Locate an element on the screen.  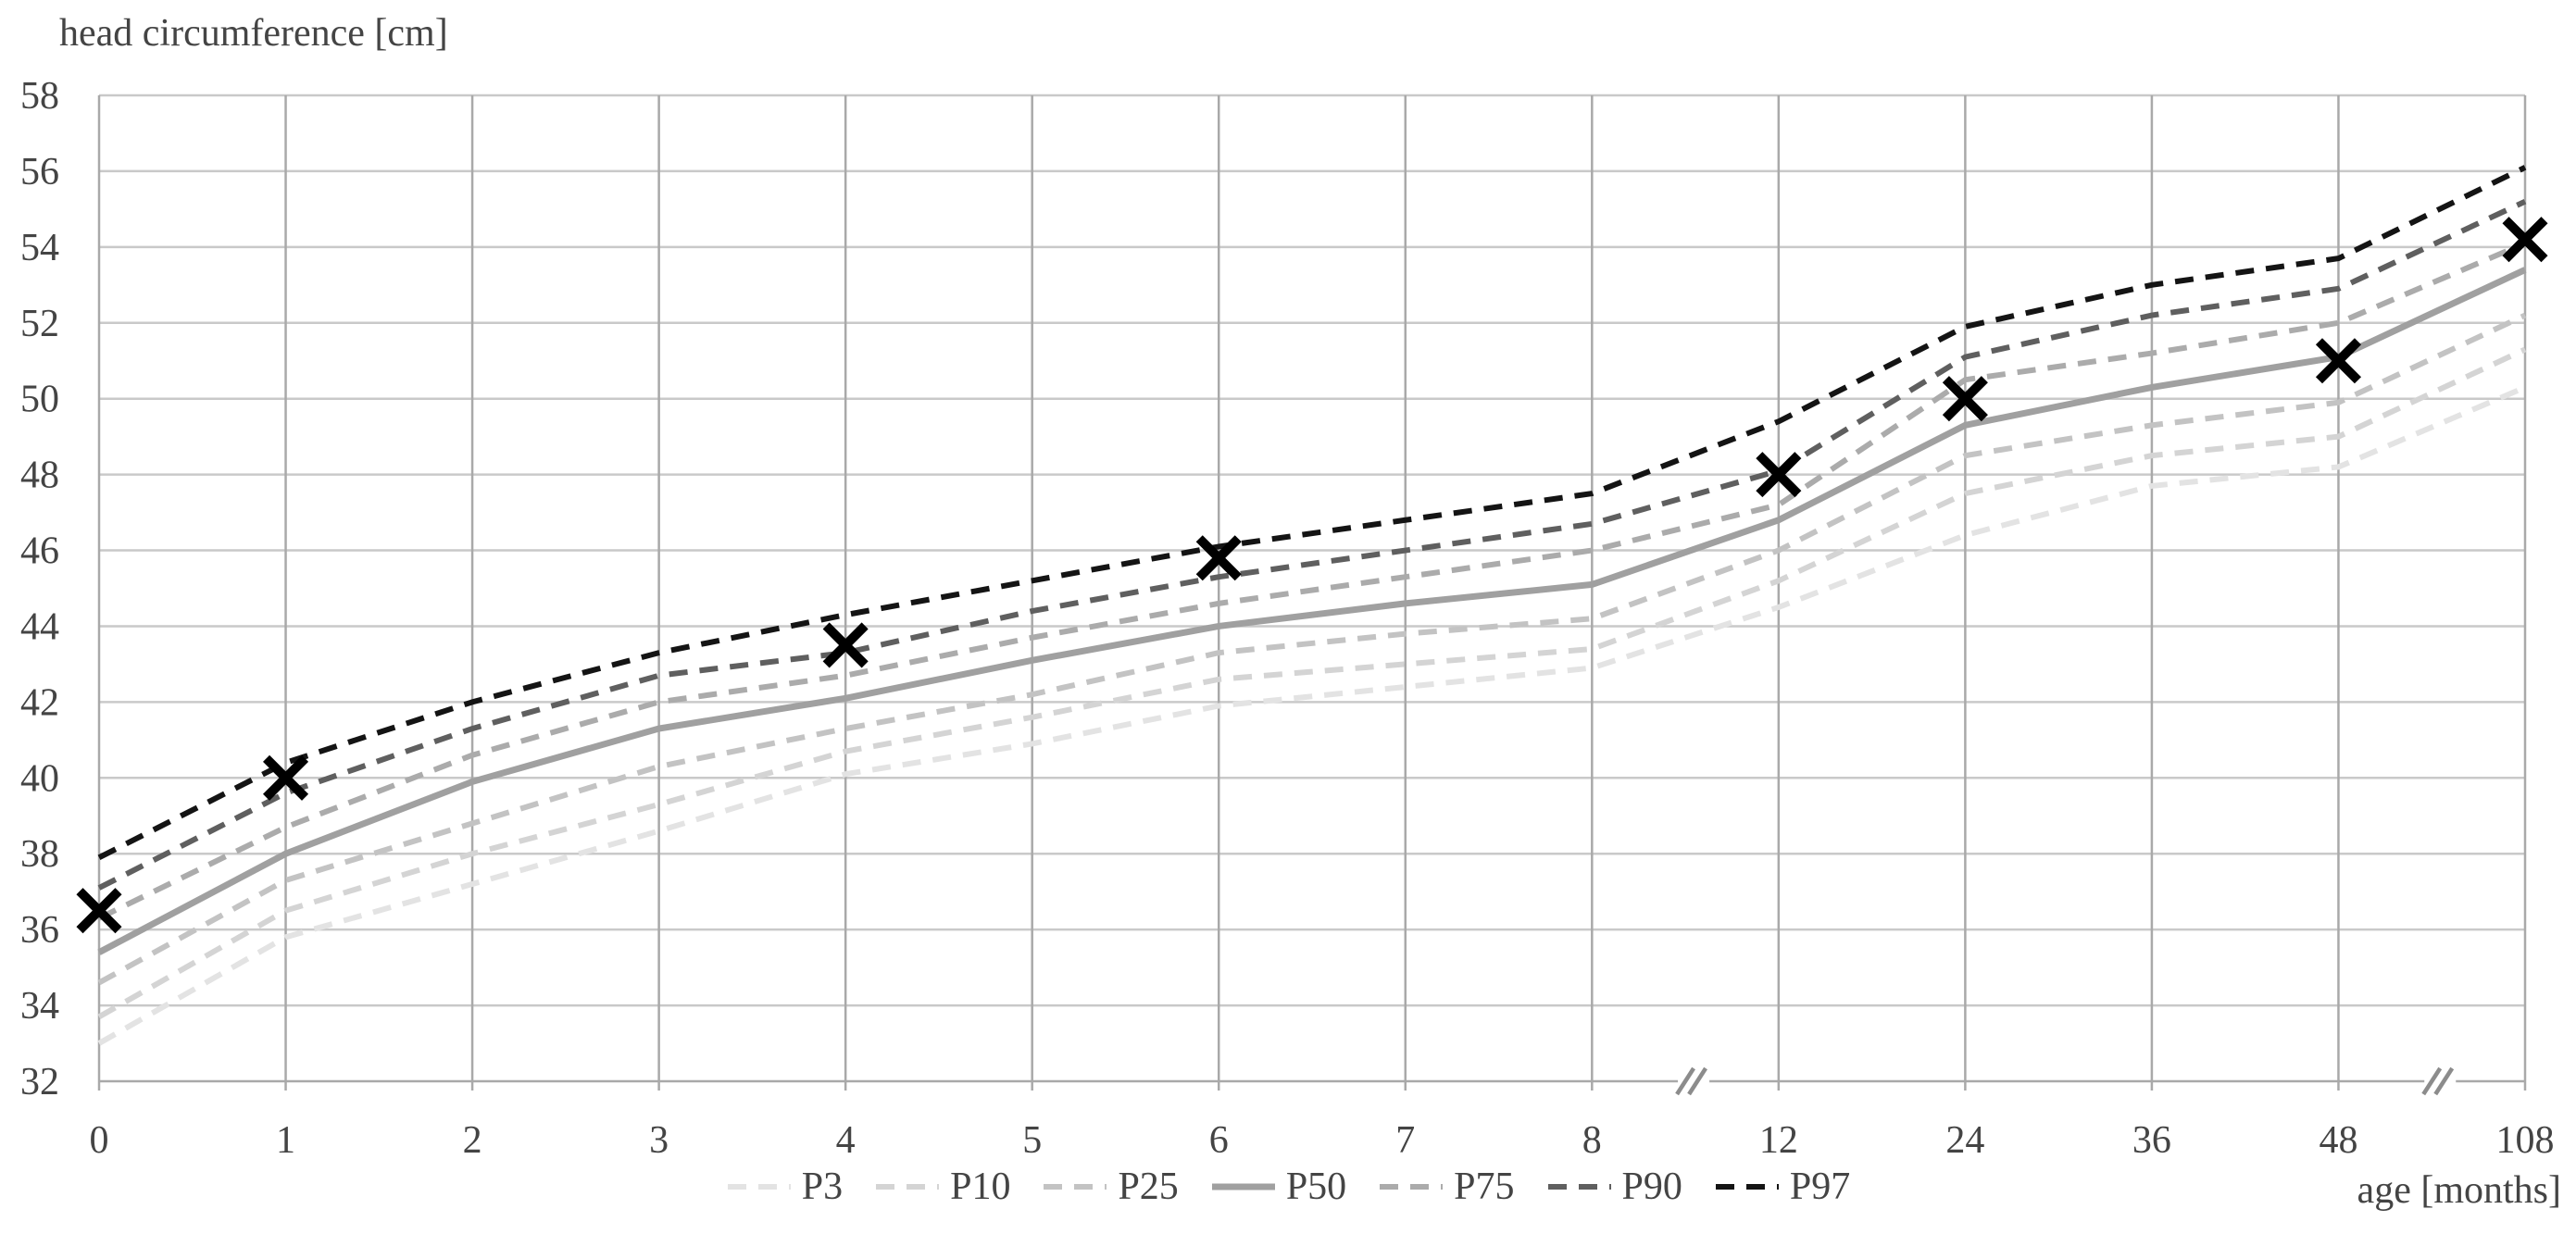
y-tick-label: 48 is located at coordinates (40, 476).